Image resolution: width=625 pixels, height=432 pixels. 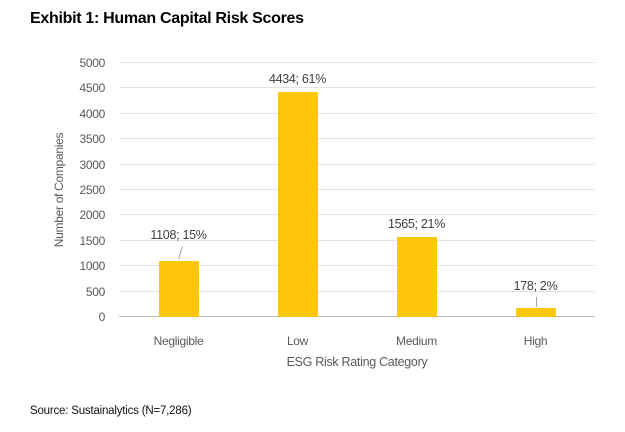 I want to click on x-axis-title: ESG Risk Rating Category, so click(x=357, y=362).